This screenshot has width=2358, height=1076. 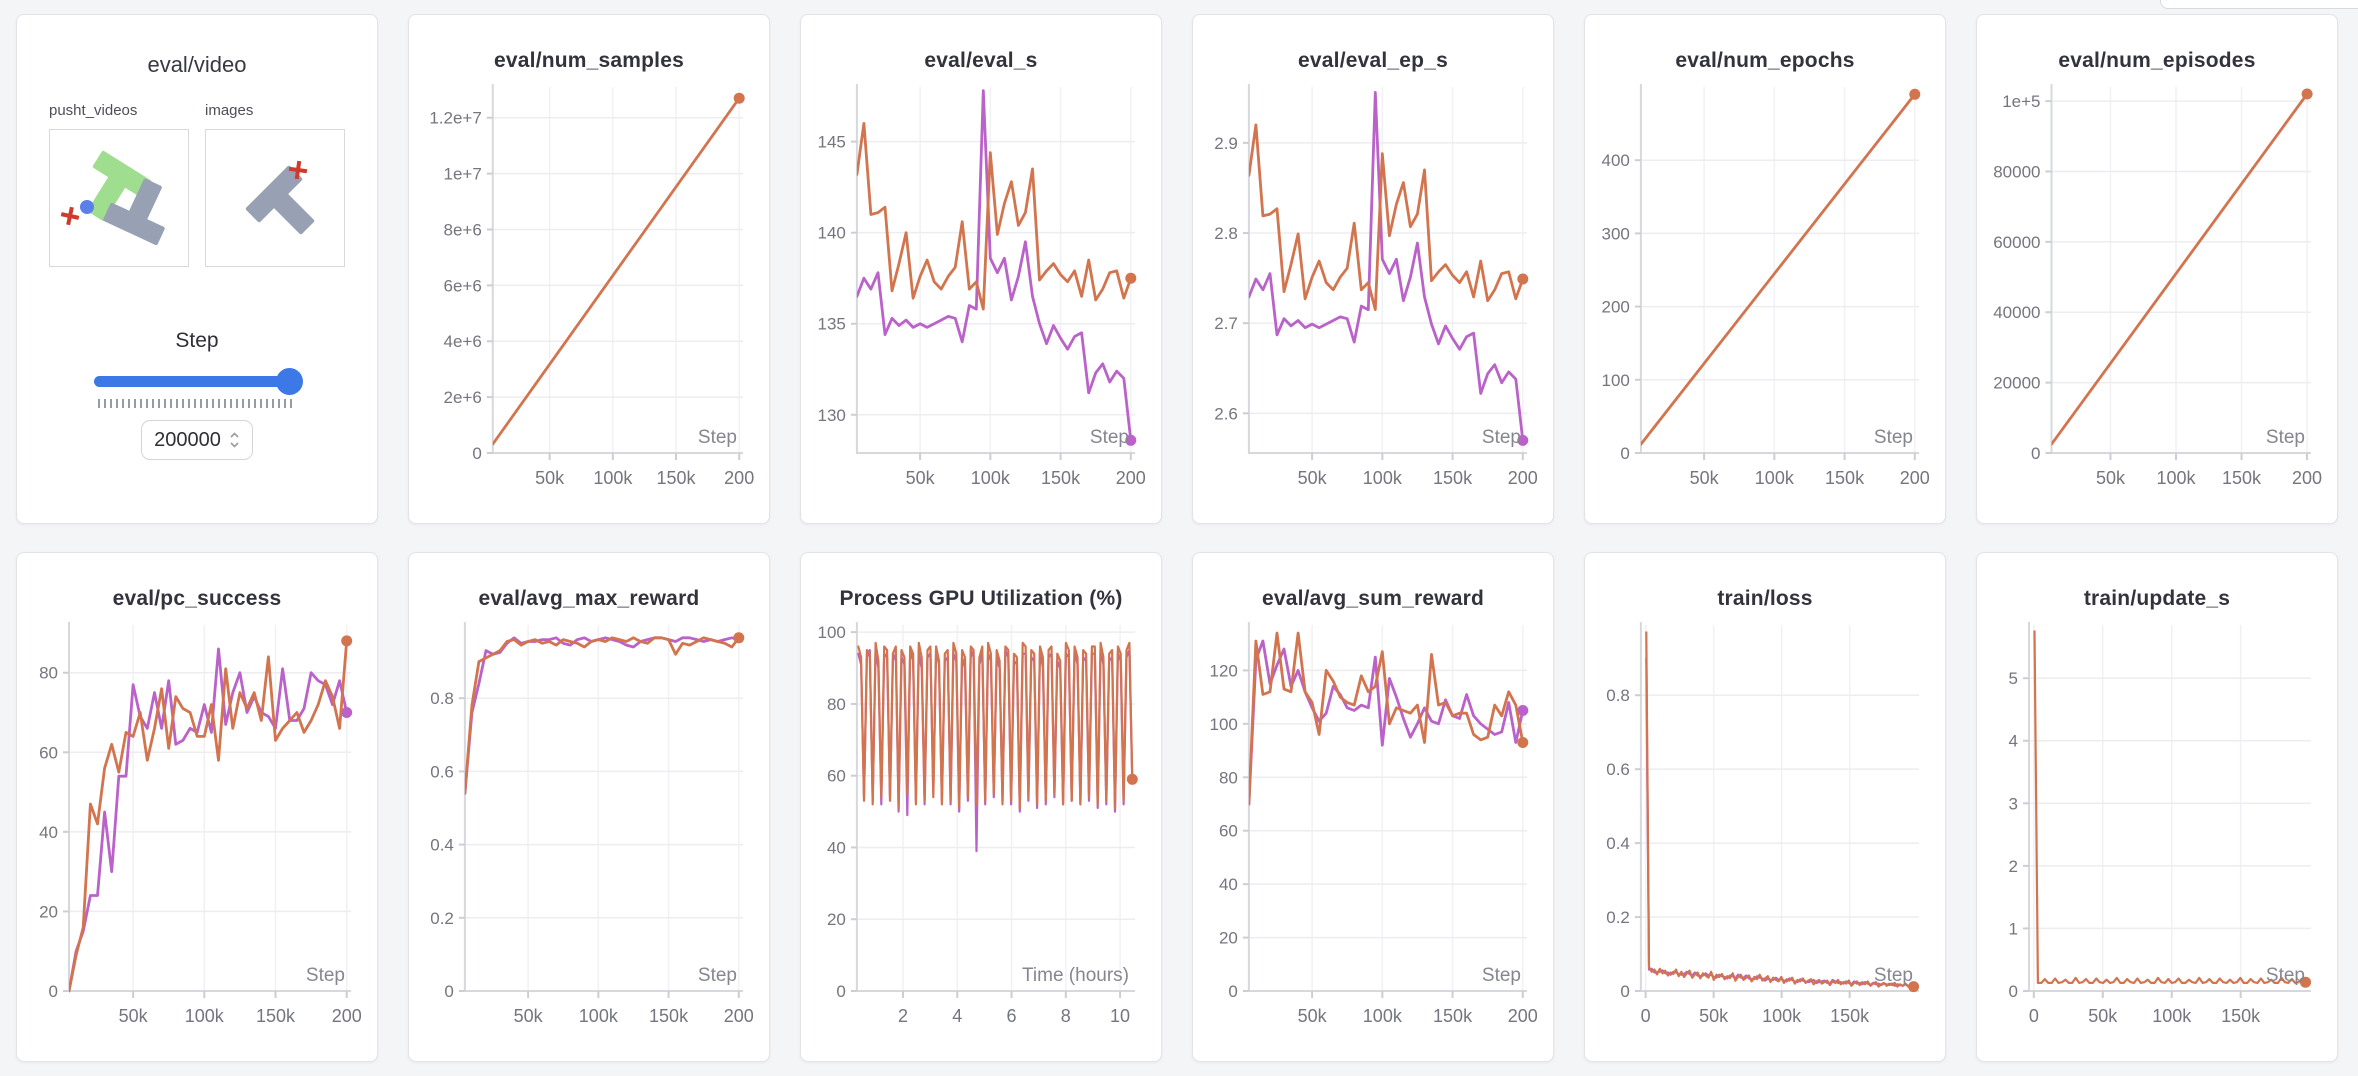 I want to click on eval-eval-s-chart: 130 135 140 145 50k 100k 150k 200 Step, so click(x=981, y=289).